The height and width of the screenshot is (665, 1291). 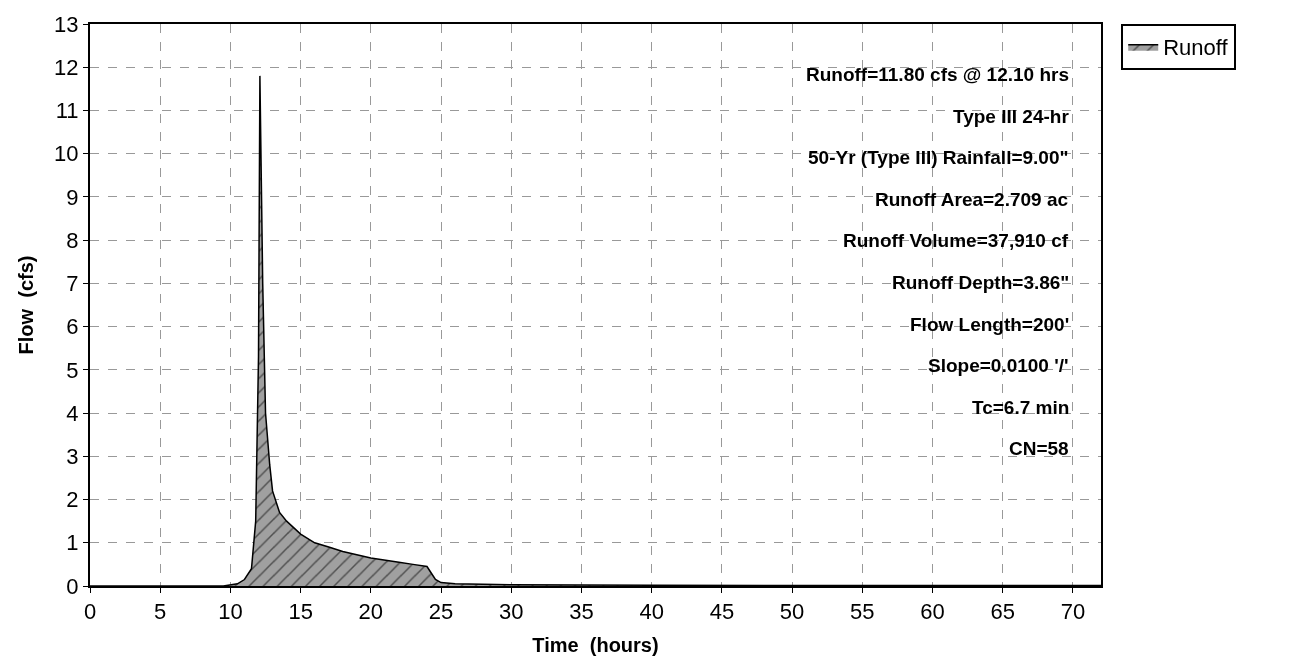 What do you see at coordinates (1002, 612) in the screenshot?
I see `x-tick-label: 65` at bounding box center [1002, 612].